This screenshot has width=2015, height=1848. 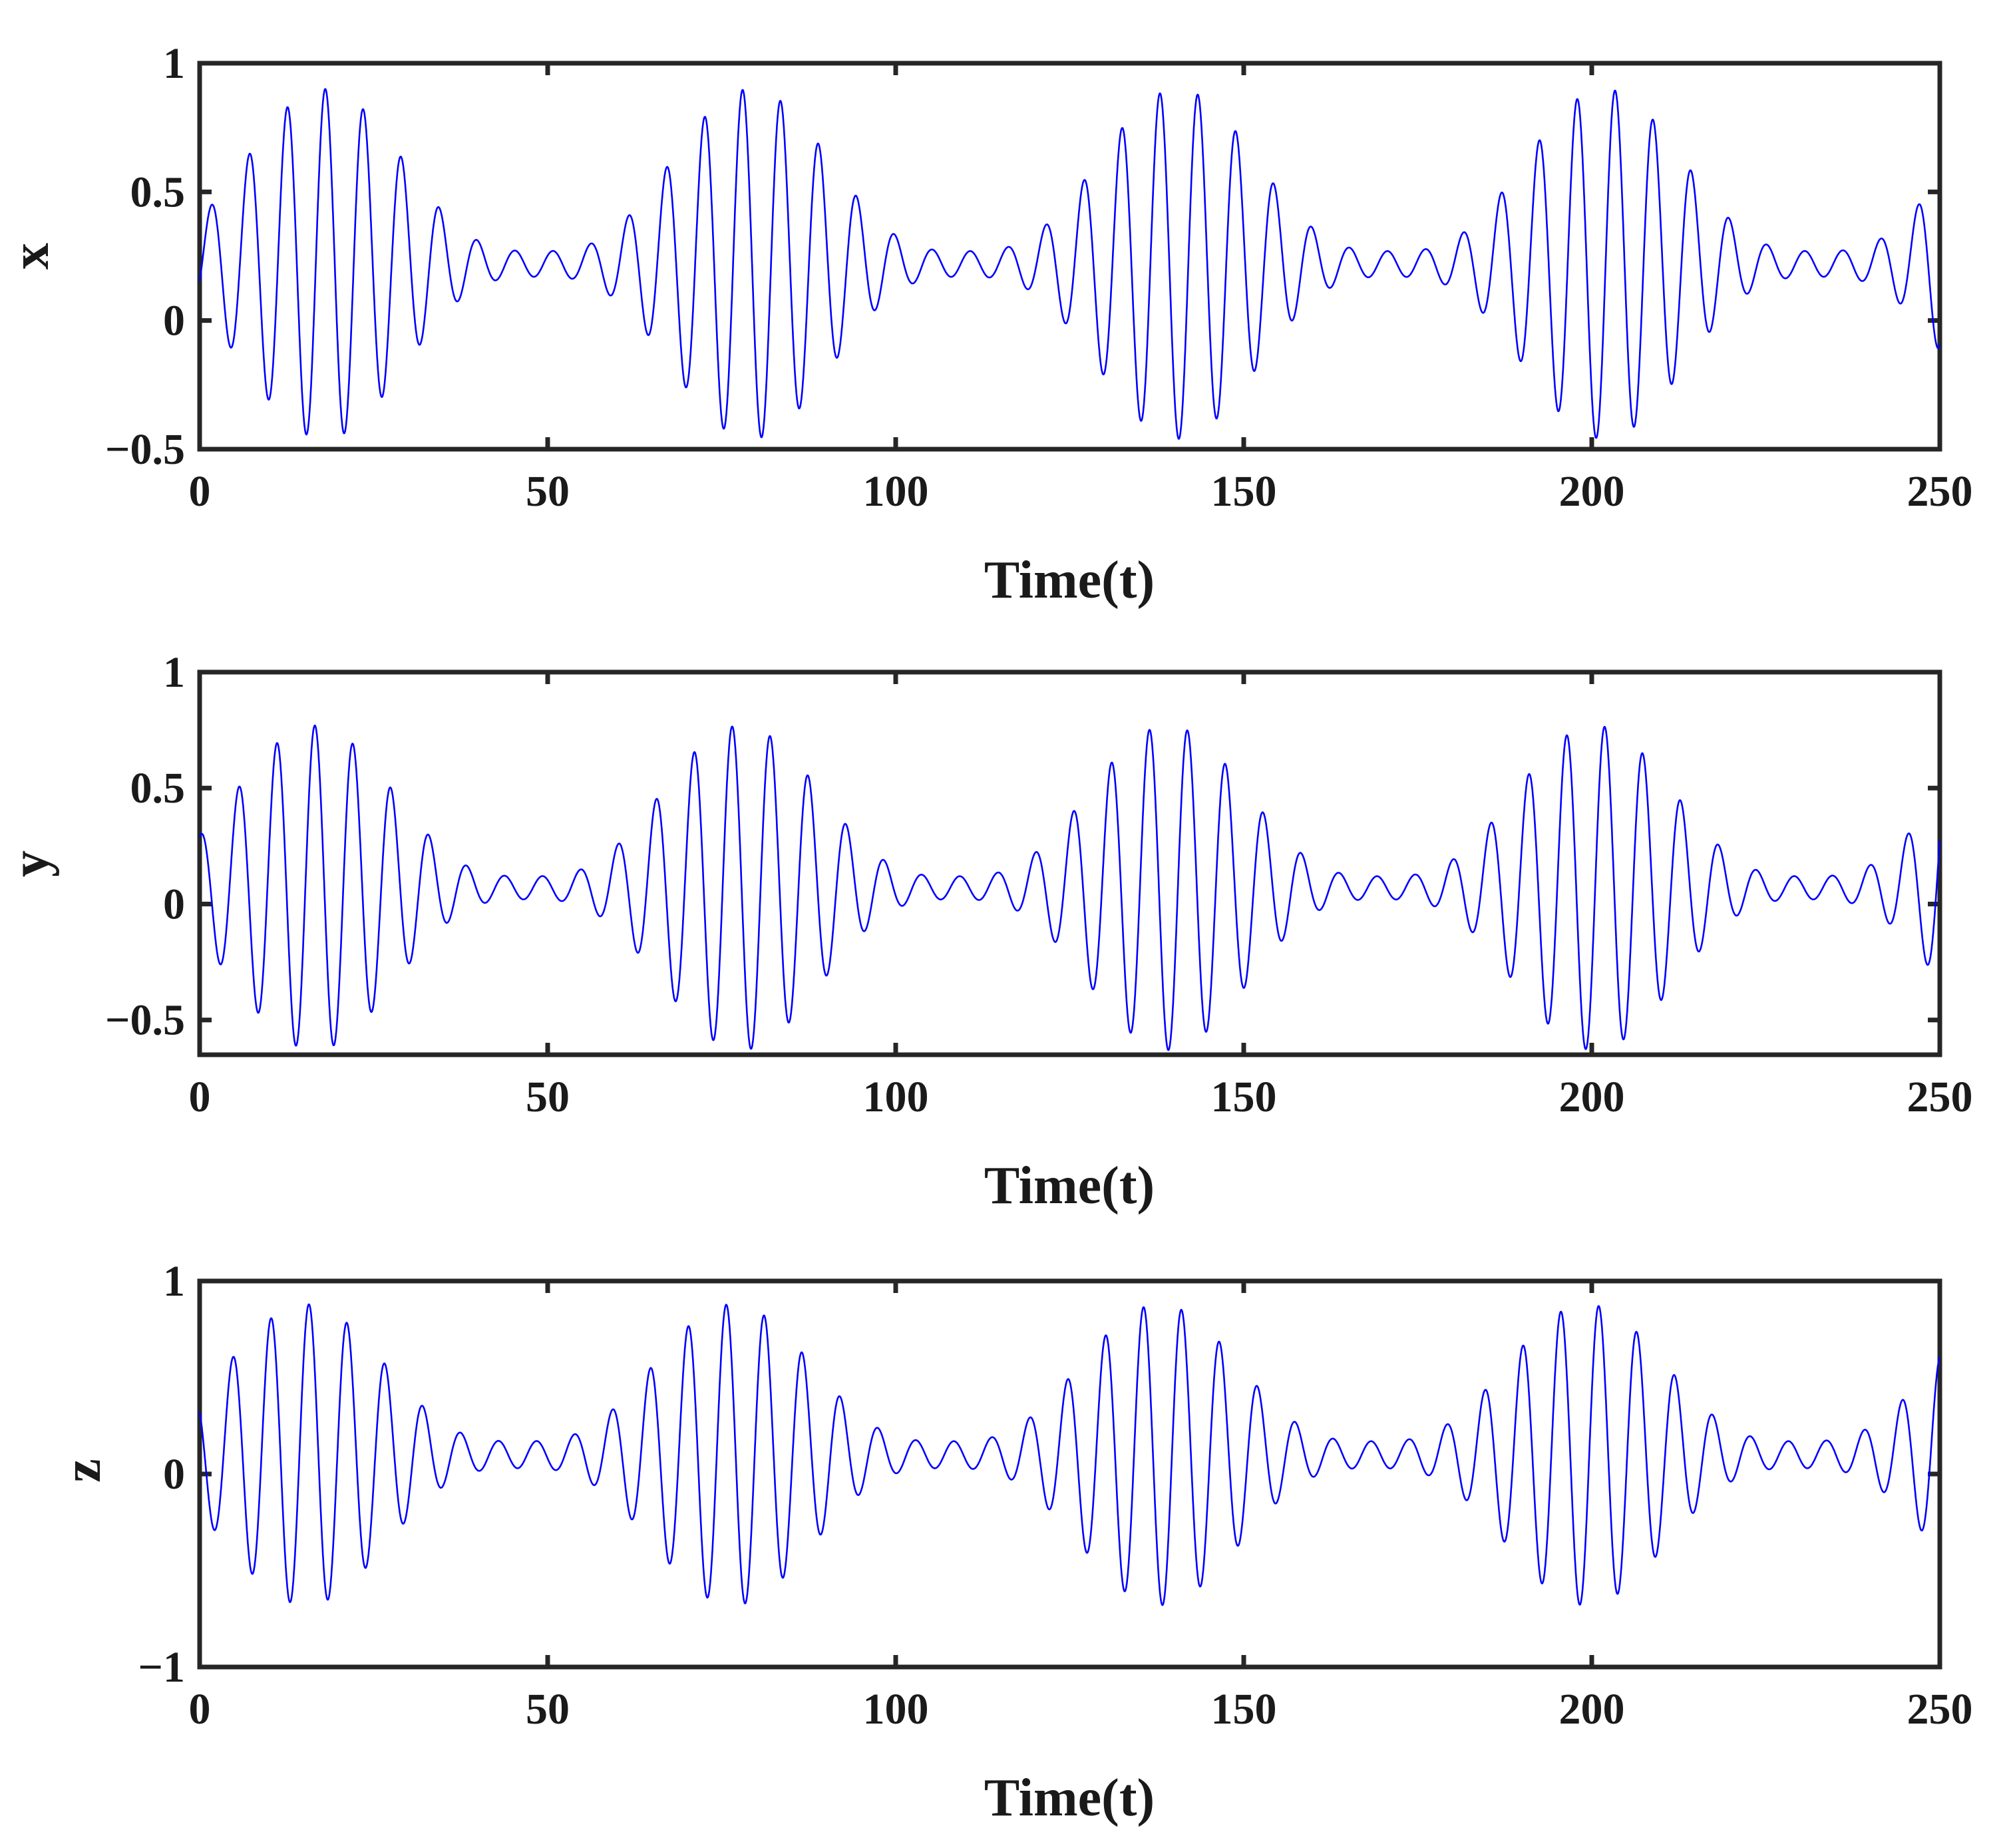 What do you see at coordinates (161, 1667) in the screenshot?
I see `y-tick-label: −1` at bounding box center [161, 1667].